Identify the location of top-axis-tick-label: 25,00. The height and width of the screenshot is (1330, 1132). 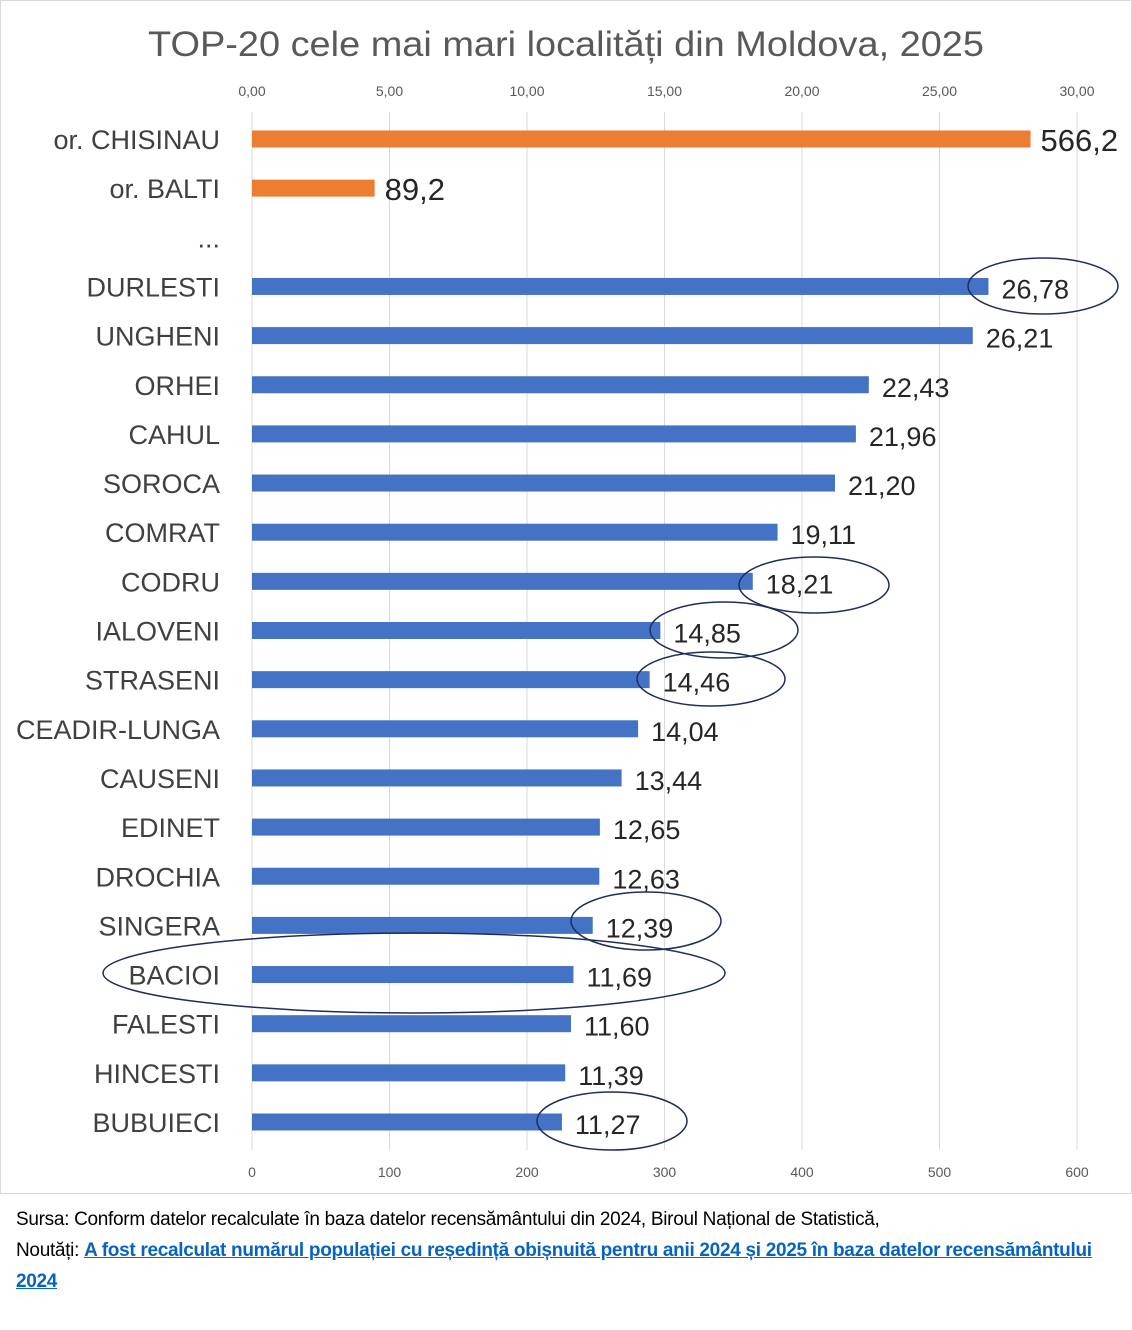
(939, 91).